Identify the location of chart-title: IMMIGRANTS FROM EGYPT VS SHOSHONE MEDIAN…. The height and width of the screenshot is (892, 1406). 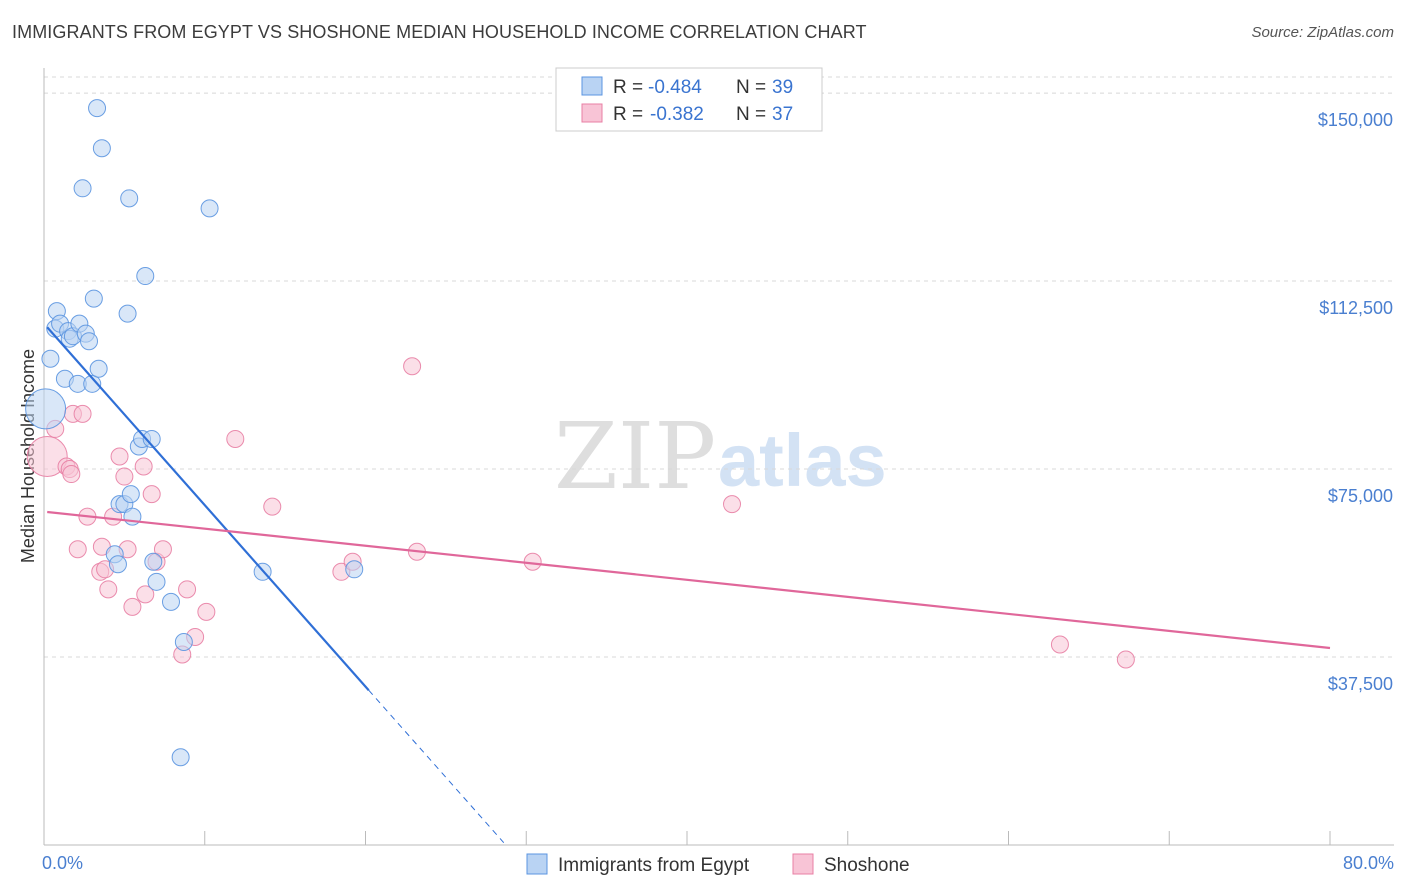
(439, 32).